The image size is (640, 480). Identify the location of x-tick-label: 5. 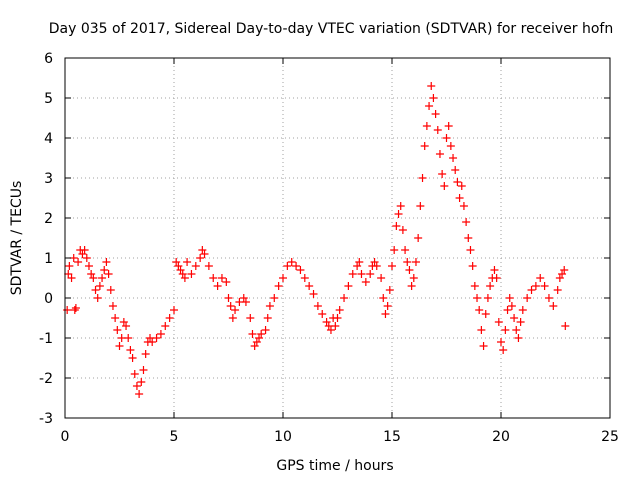
(174, 437).